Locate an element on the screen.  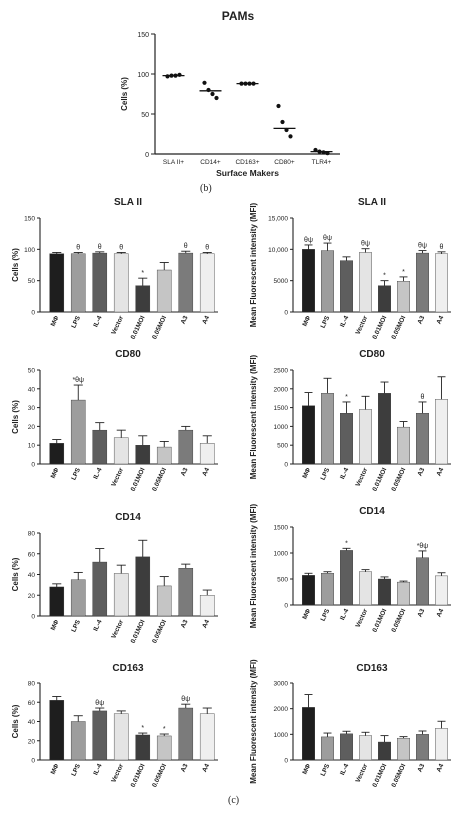
bar-y-tick-label: 100 is located at coordinates (29, 250).